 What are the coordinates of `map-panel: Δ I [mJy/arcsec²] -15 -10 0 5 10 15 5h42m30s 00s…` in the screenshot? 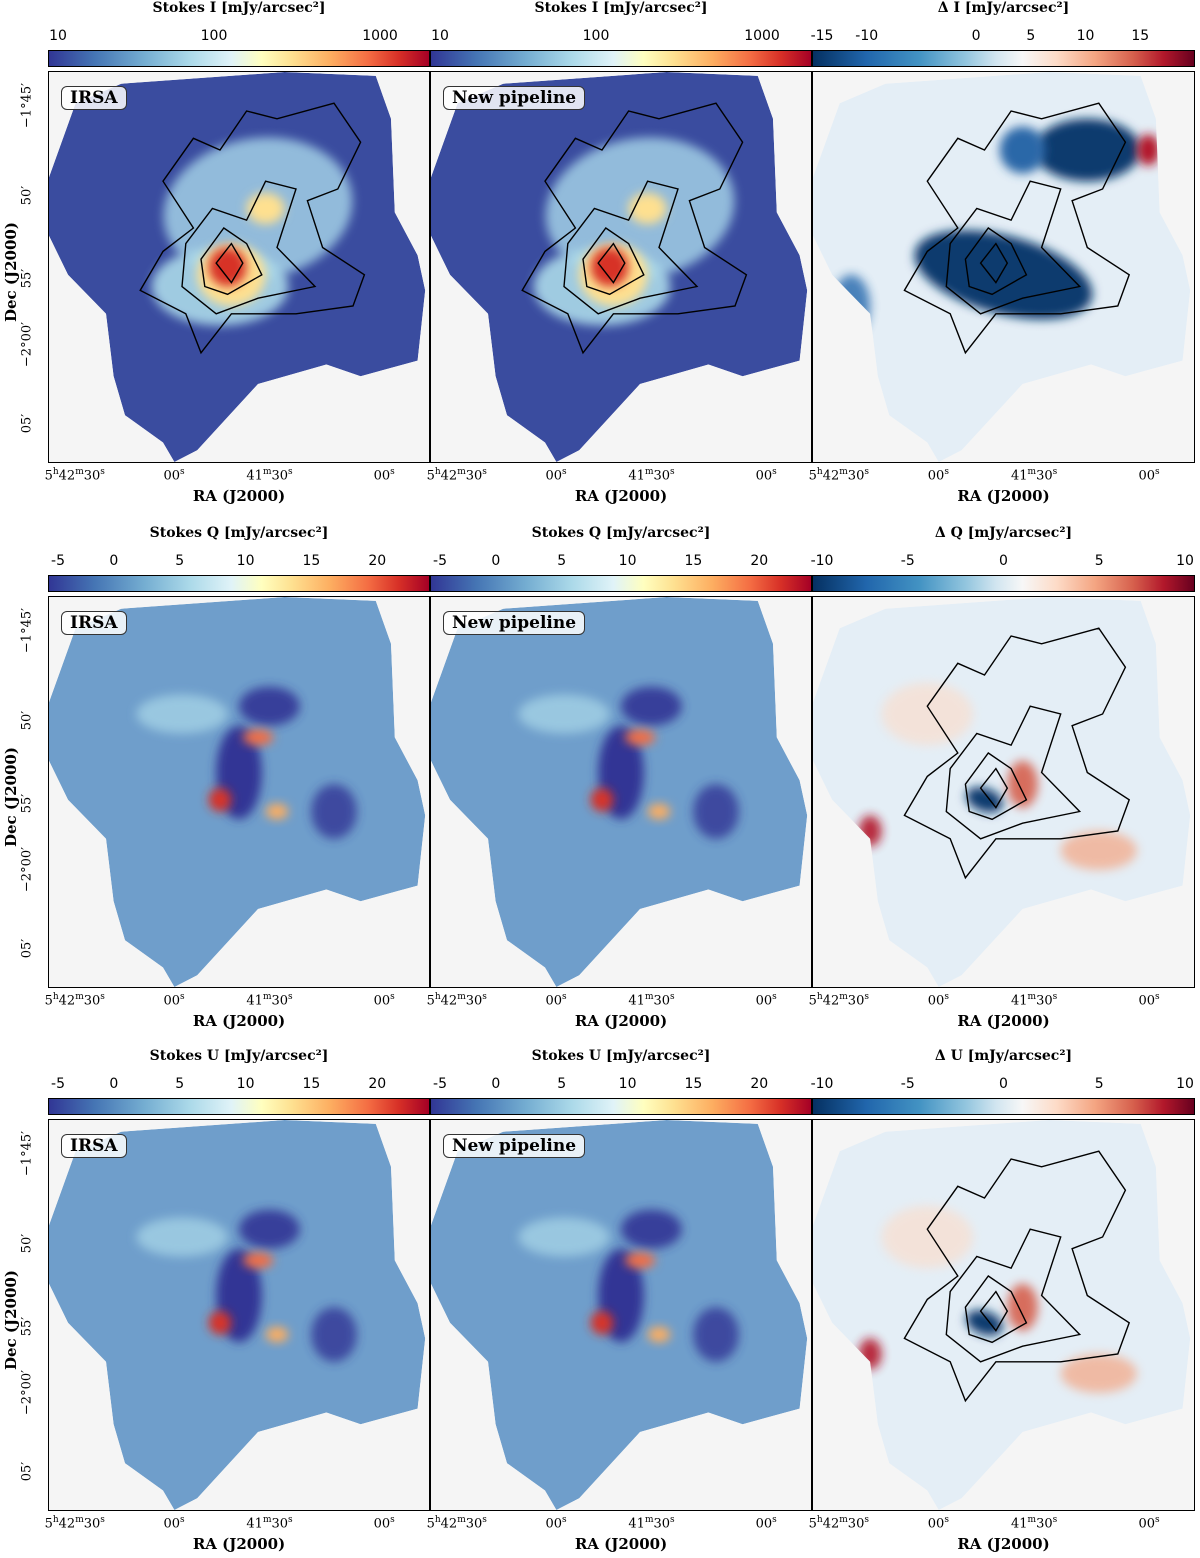 It's located at (1002, 255).